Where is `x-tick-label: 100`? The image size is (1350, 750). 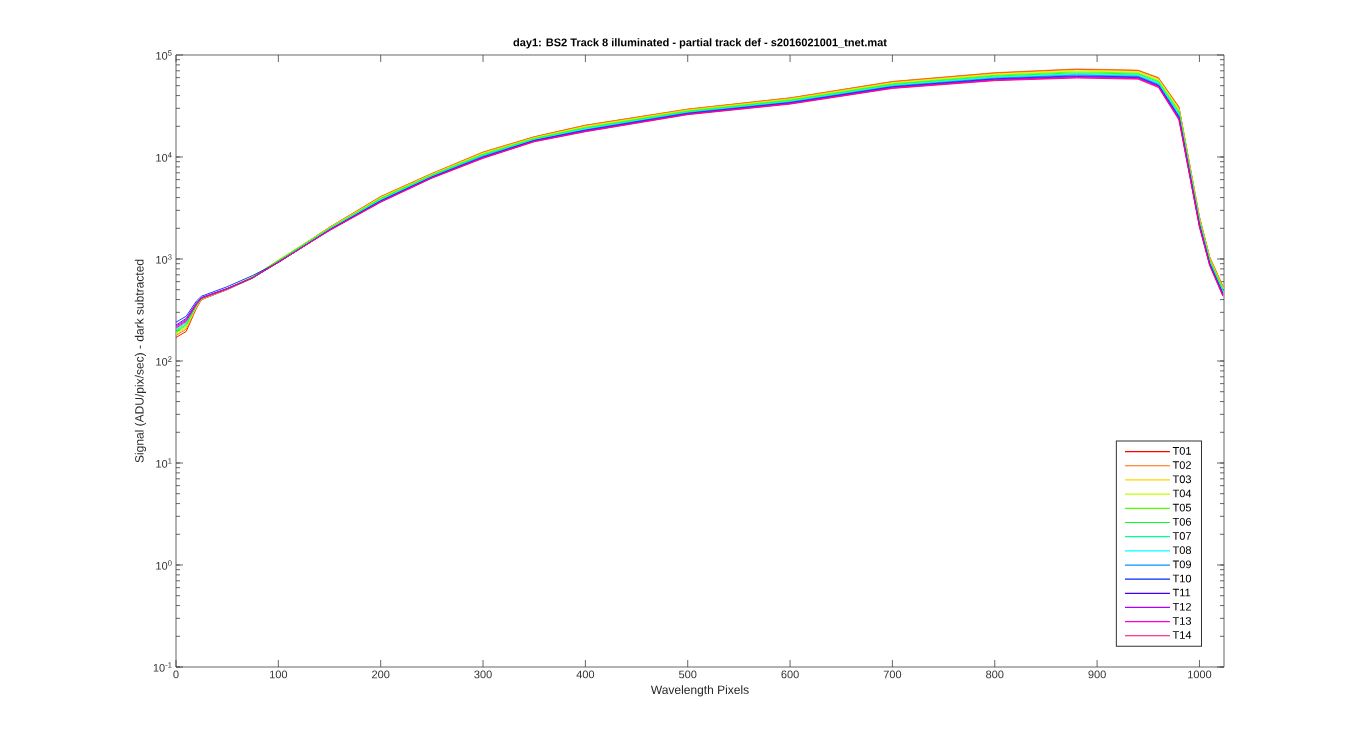 x-tick-label: 100 is located at coordinates (279, 674).